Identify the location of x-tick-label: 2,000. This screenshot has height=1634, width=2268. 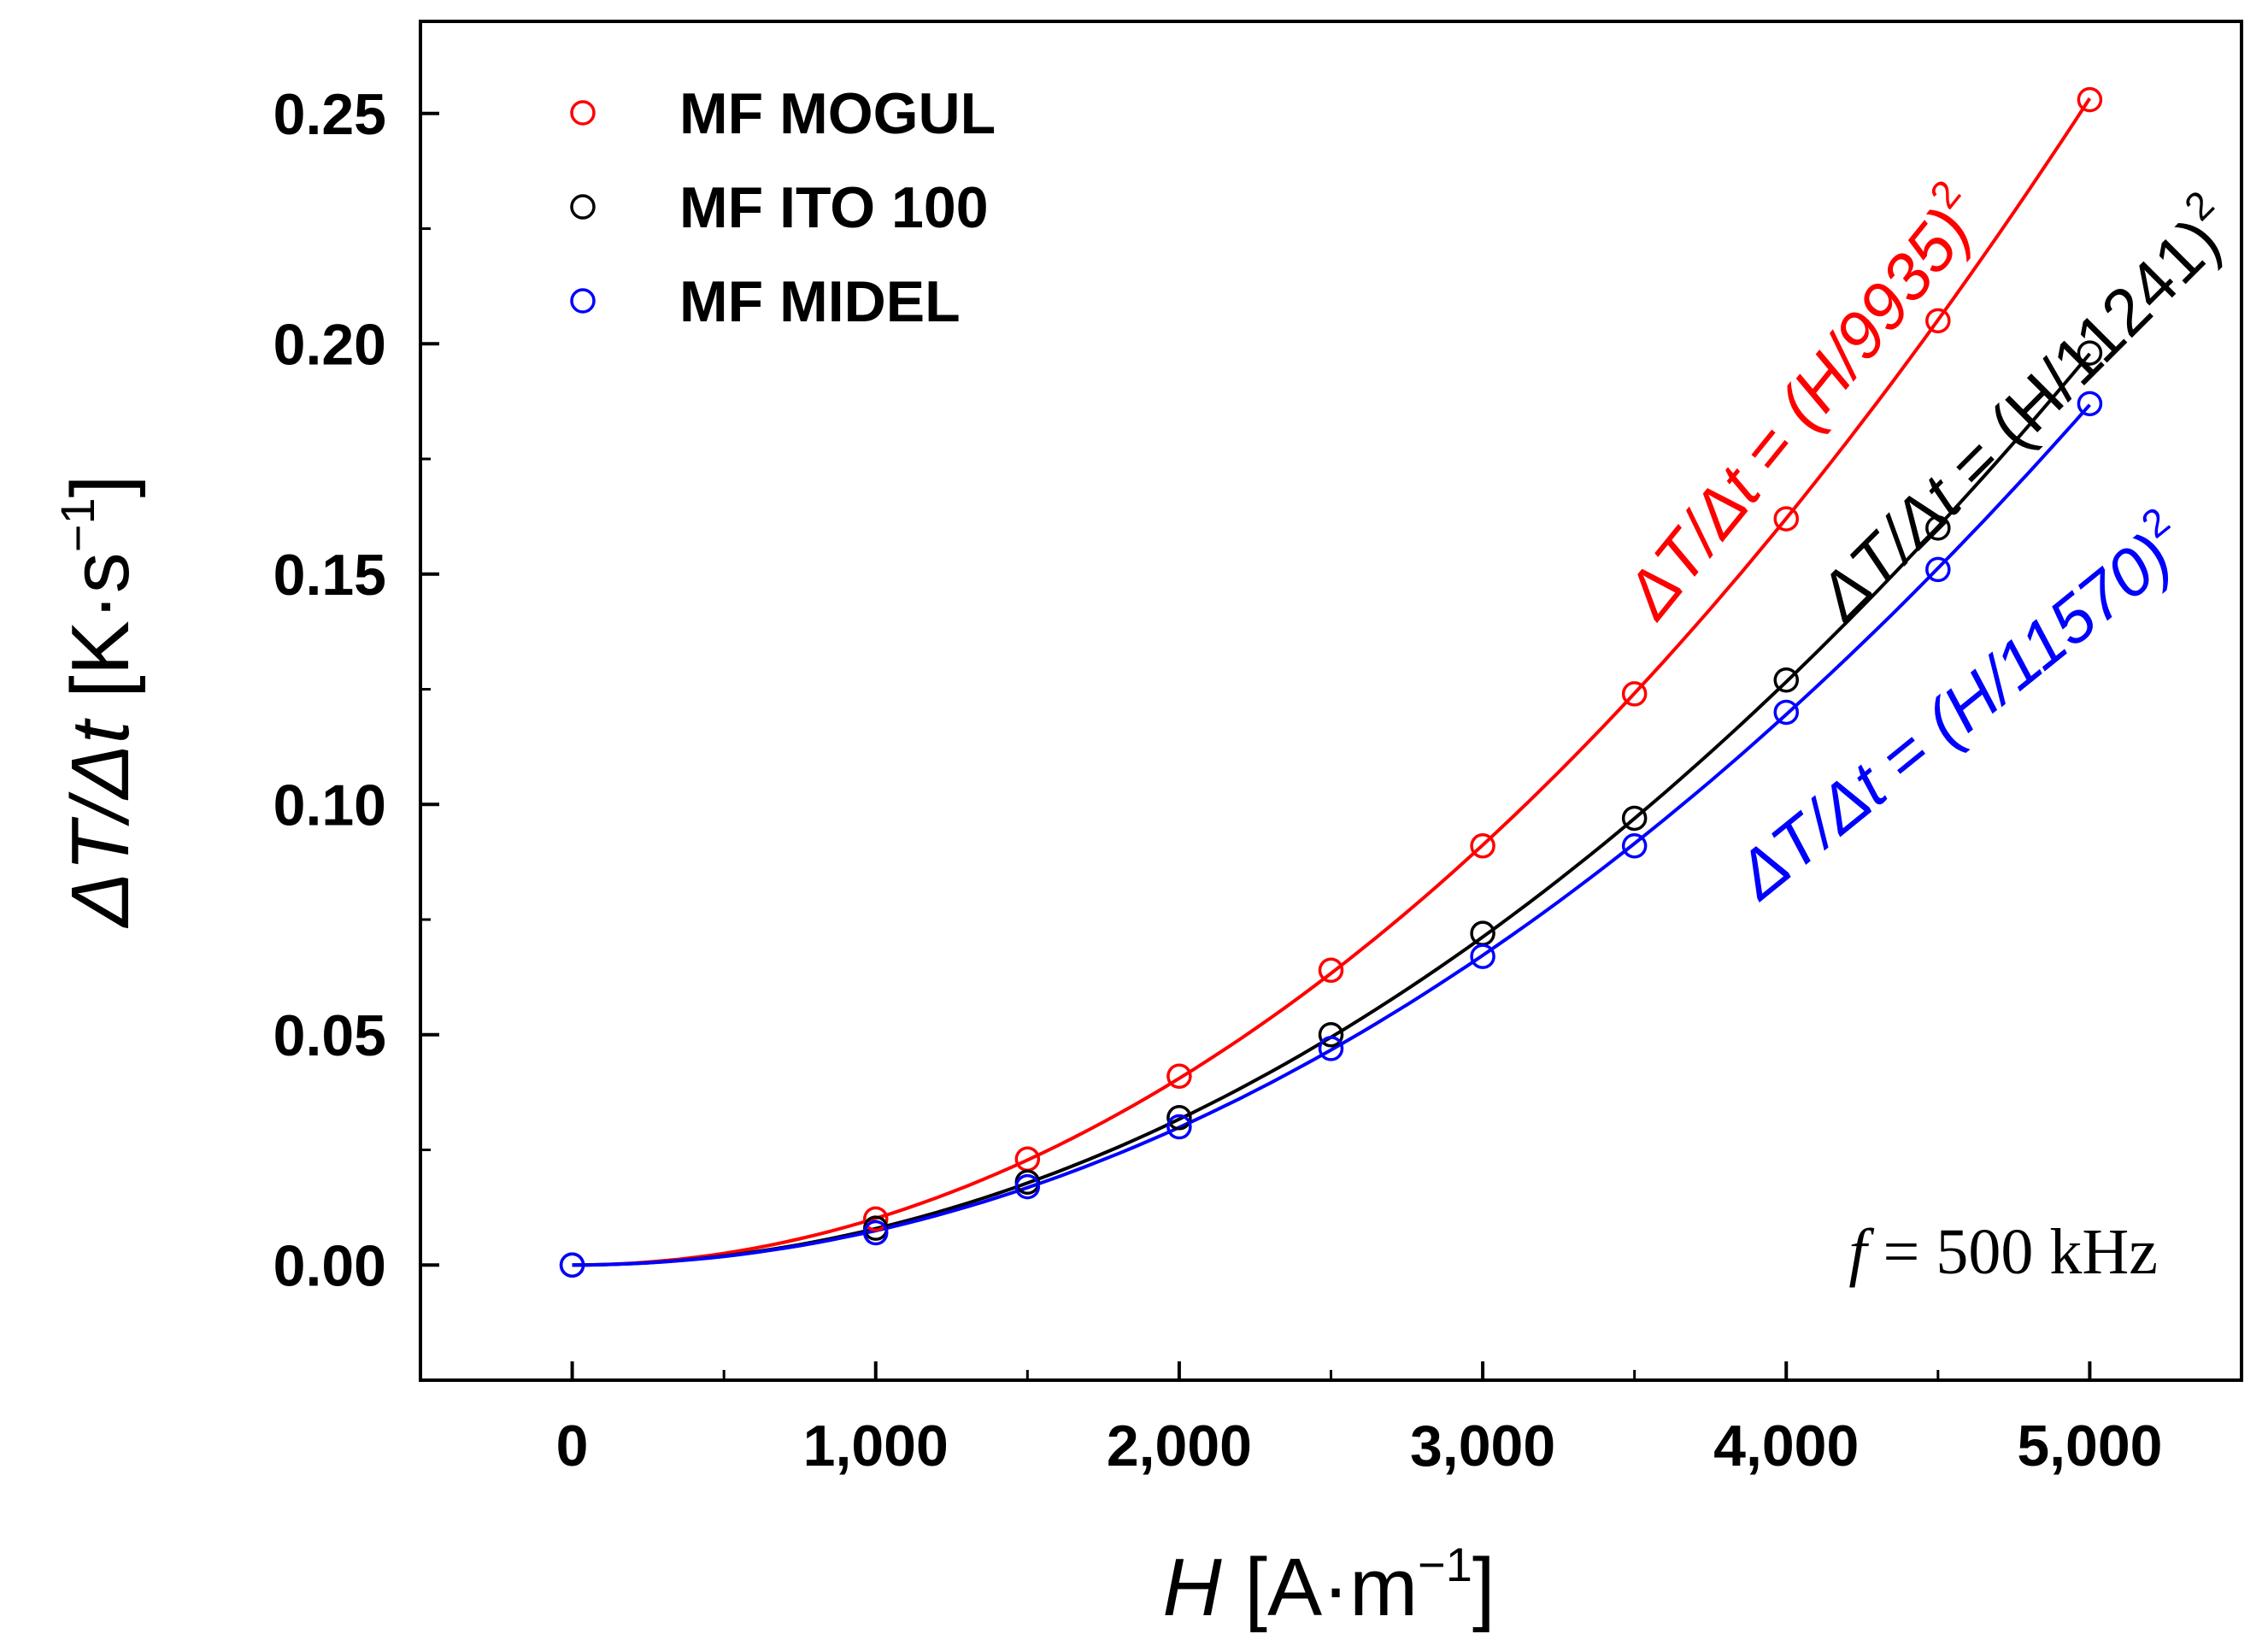
(1179, 1446).